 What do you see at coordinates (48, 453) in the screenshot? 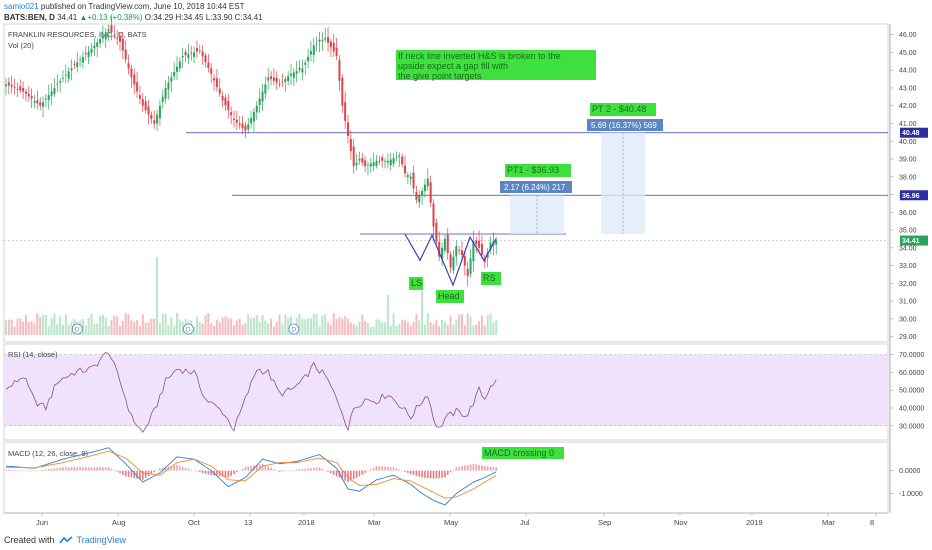
I see `macd-label: MACD (12, 26, close, 9)` at bounding box center [48, 453].